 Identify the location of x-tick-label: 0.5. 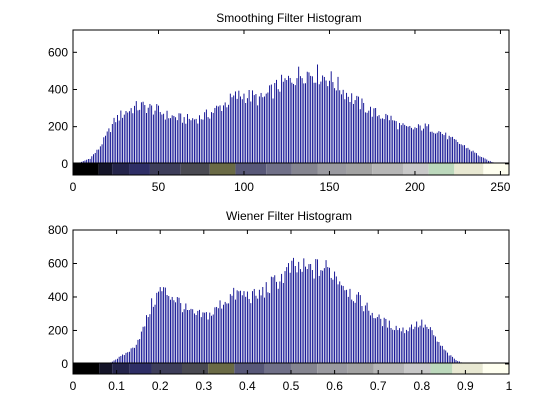
(291, 386).